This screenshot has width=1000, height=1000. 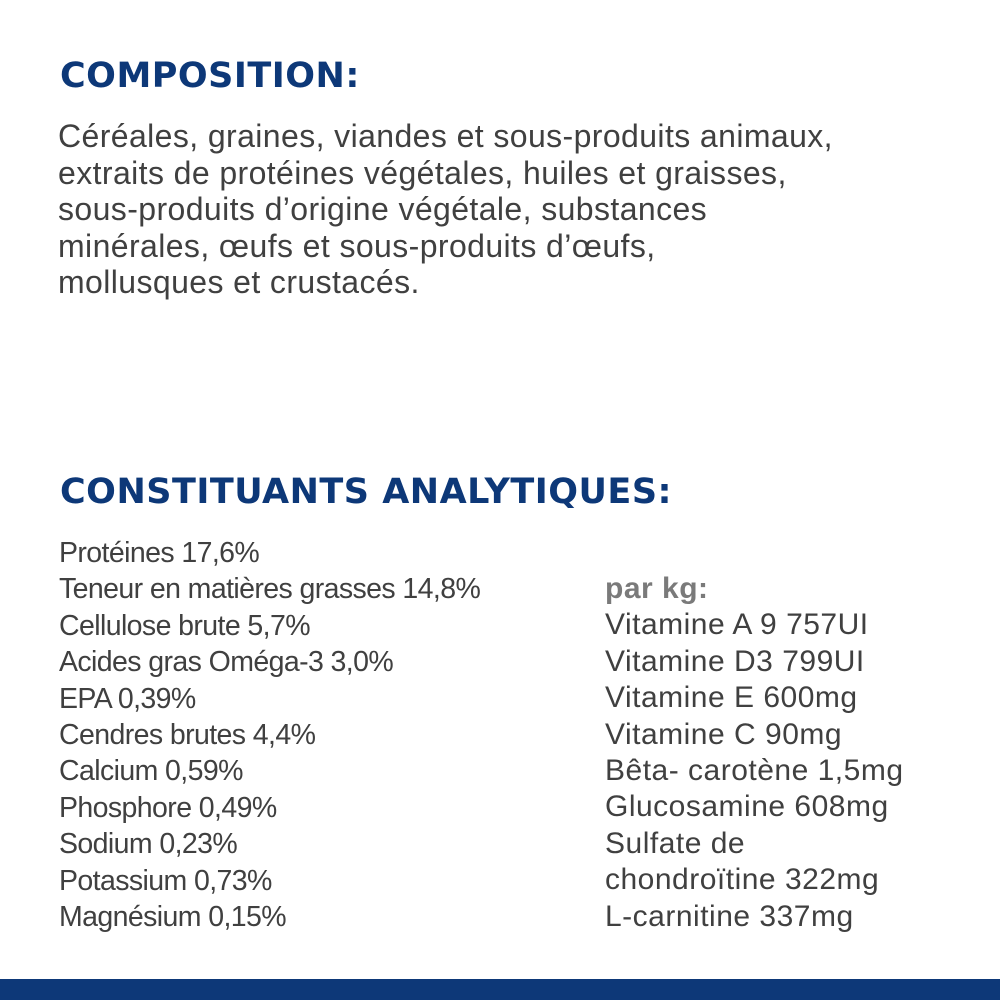 I want to click on bottom-bar, so click(x=500, y=989).